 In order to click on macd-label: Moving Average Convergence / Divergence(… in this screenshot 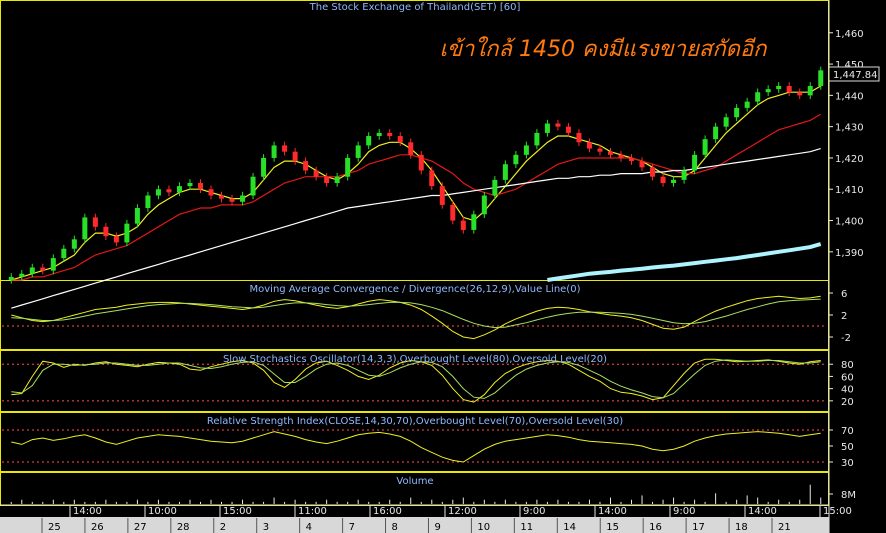, I will do `click(415, 289)`.